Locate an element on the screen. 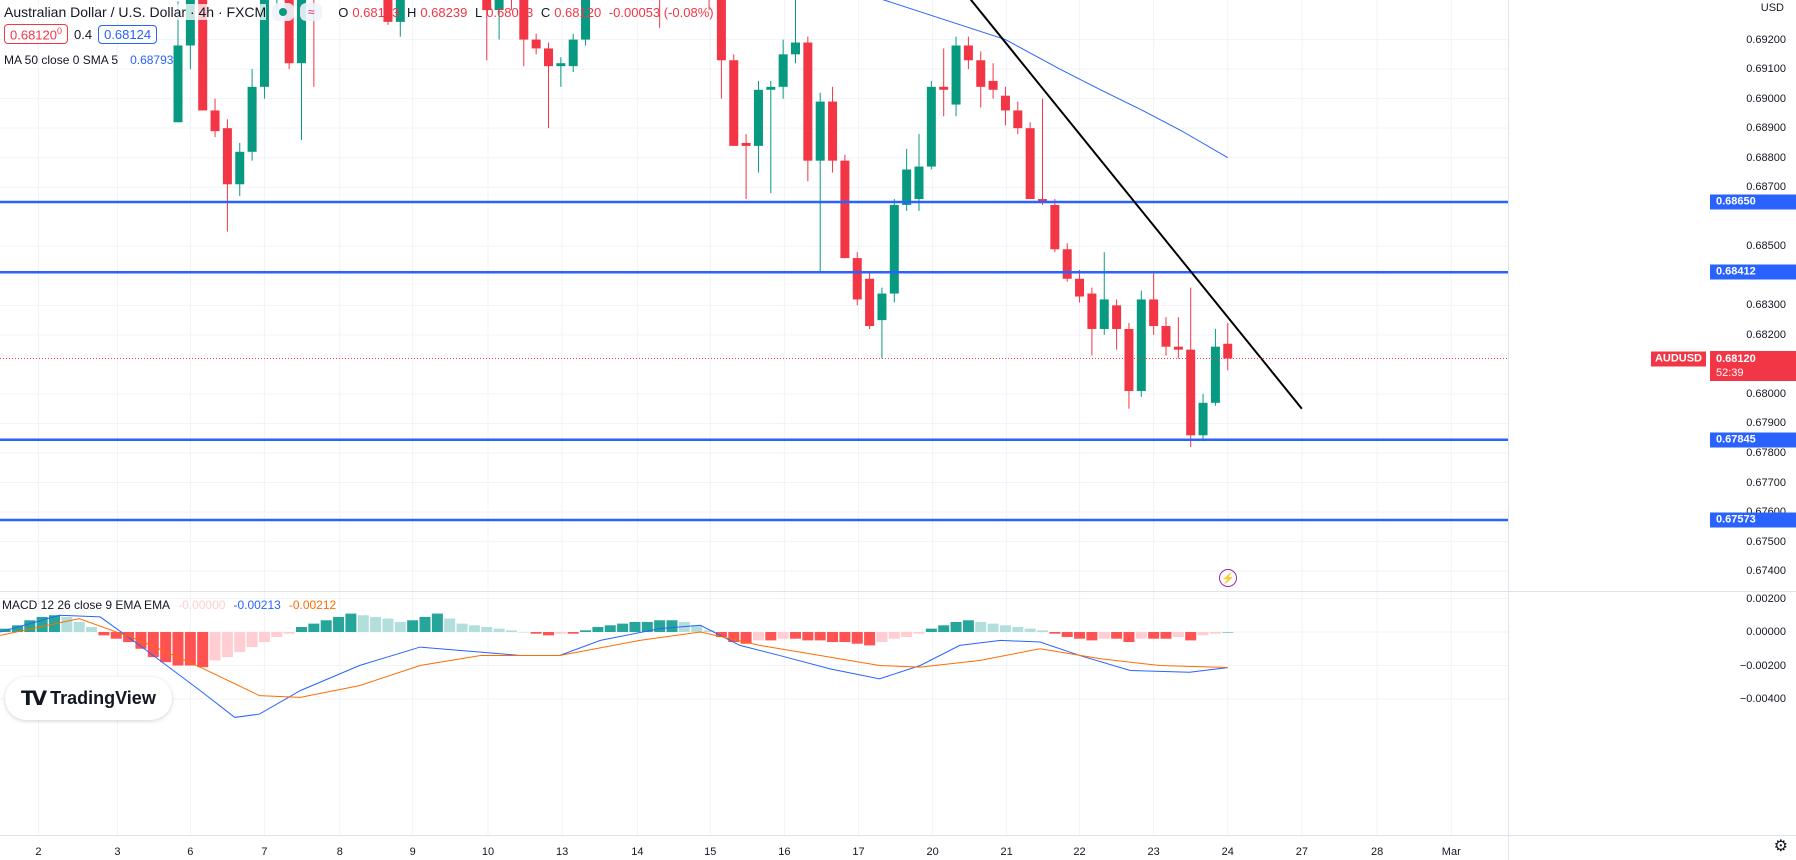  buy-button: 0.68124 is located at coordinates (128, 34).